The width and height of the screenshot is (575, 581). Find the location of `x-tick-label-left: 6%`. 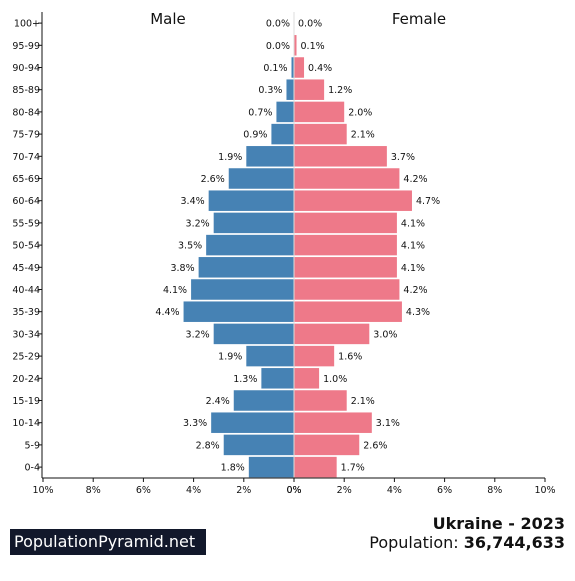

x-tick-label-left: 6% is located at coordinates (143, 490).